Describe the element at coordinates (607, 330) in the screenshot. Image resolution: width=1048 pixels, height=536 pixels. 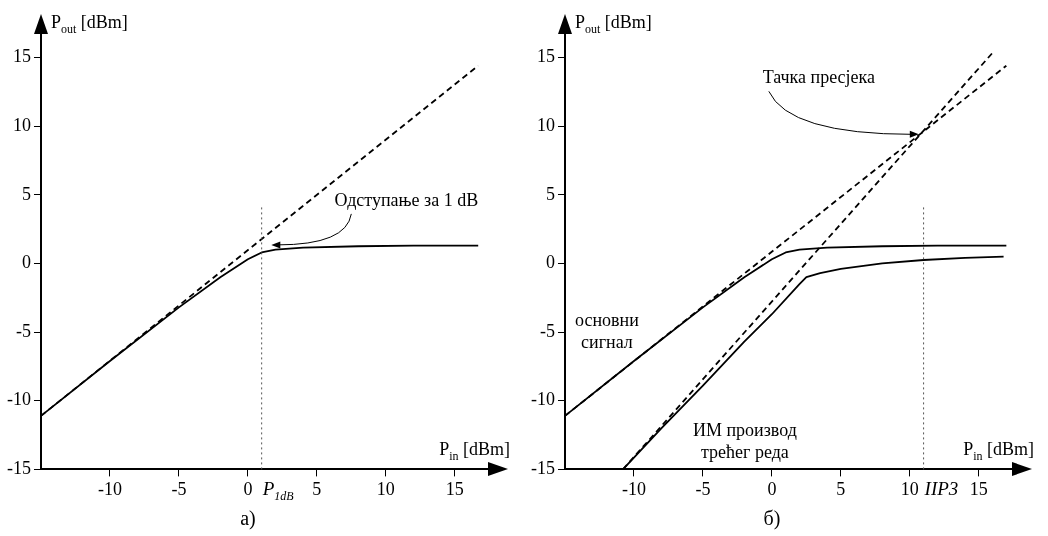
I see `series-label: основни сигнал` at that location.